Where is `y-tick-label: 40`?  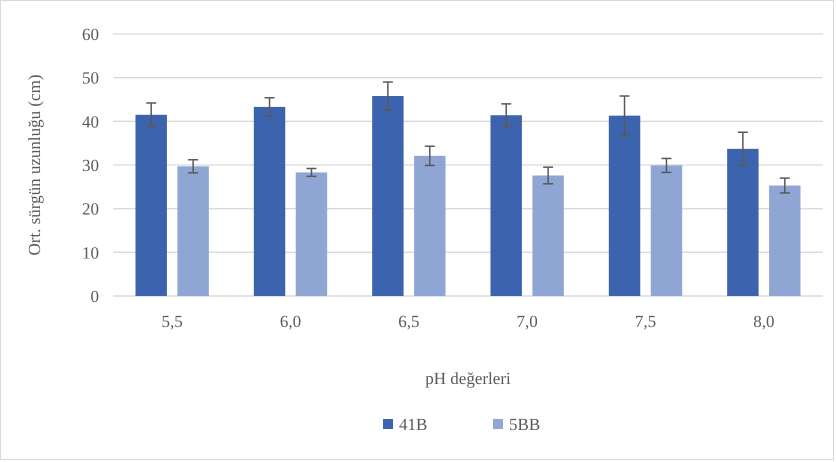 y-tick-label: 40 is located at coordinates (90, 122).